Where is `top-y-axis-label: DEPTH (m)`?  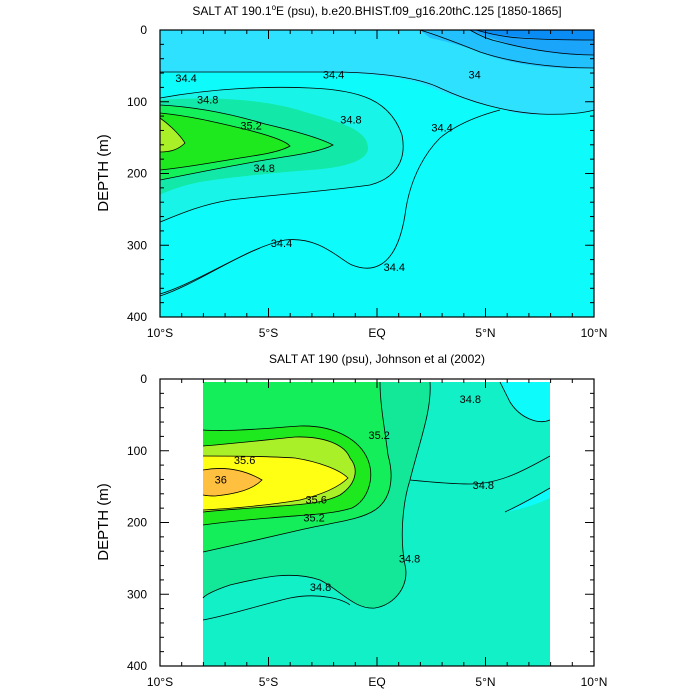
top-y-axis-label: DEPTH (m) is located at coordinates (103, 173).